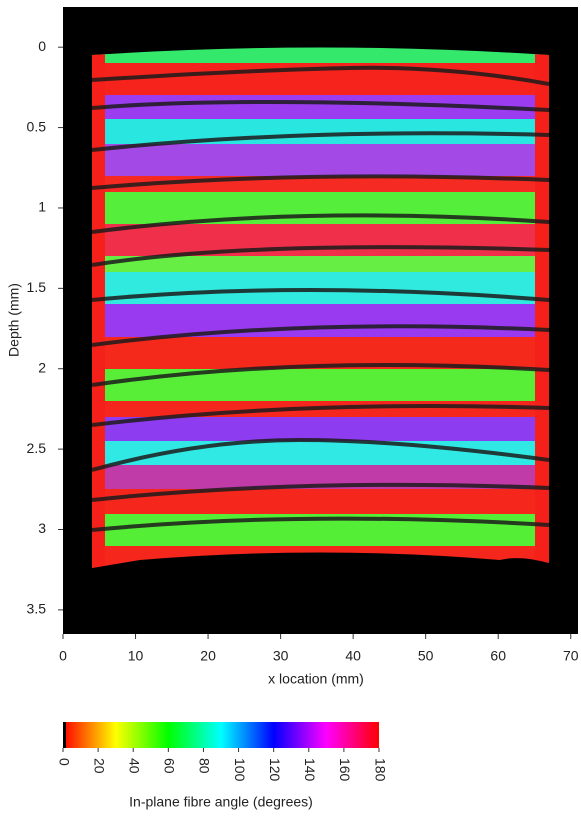 This screenshot has height=816, width=581. Describe the element at coordinates (380, 770) in the screenshot. I see `colorbar-tick-label: 180` at that location.